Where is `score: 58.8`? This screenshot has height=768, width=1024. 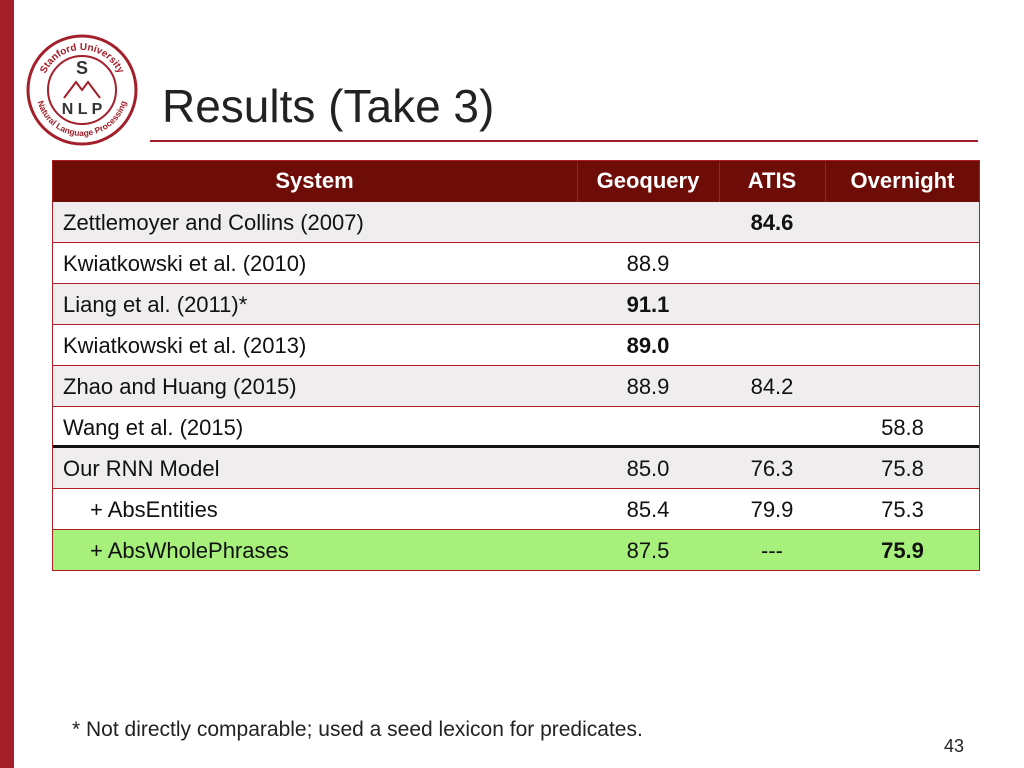 score: 58.8 is located at coordinates (902, 427).